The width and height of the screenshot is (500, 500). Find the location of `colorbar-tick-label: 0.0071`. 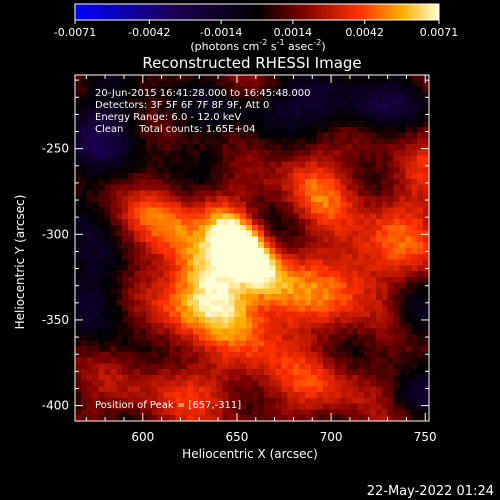

colorbar-tick-label: 0.0071 is located at coordinates (439, 32).